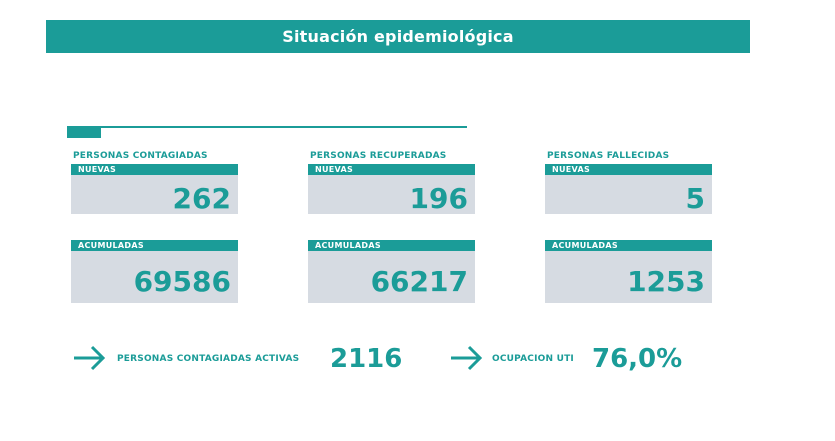 The height and width of the screenshot is (441, 835). I want to click on column-title-recuperadas: PERSONAS RECUPERADAS, so click(378, 156).